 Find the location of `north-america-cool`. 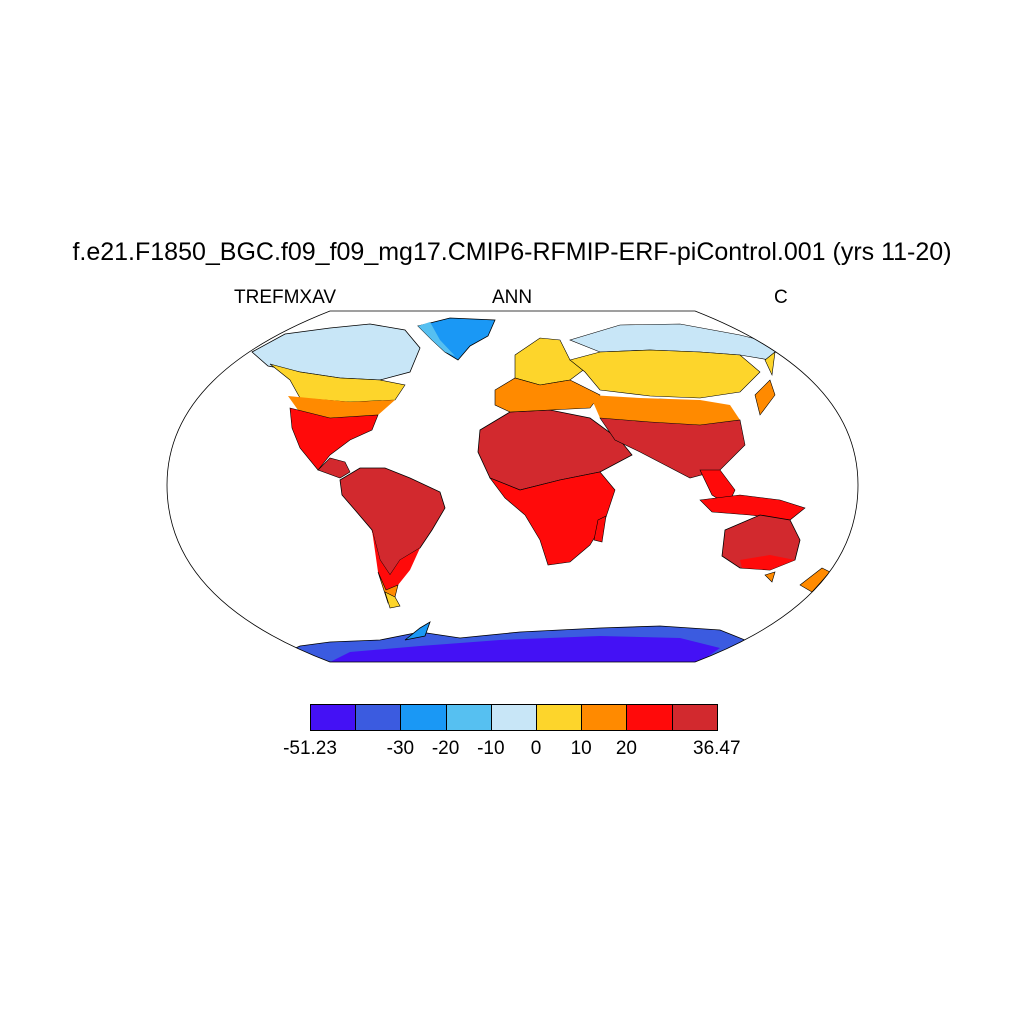

north-america-cool is located at coordinates (337, 383).